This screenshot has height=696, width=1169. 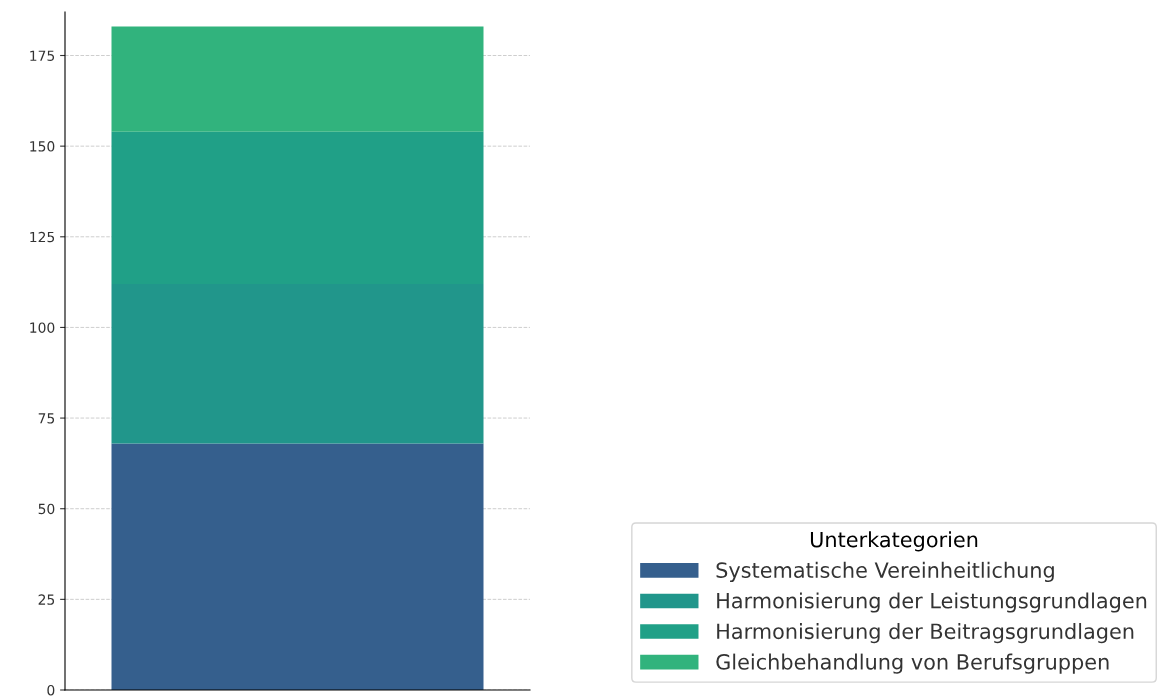 What do you see at coordinates (925, 633) in the screenshot?
I see `legend-label: Harmonisierung der Beitragsgrundlagen` at bounding box center [925, 633].